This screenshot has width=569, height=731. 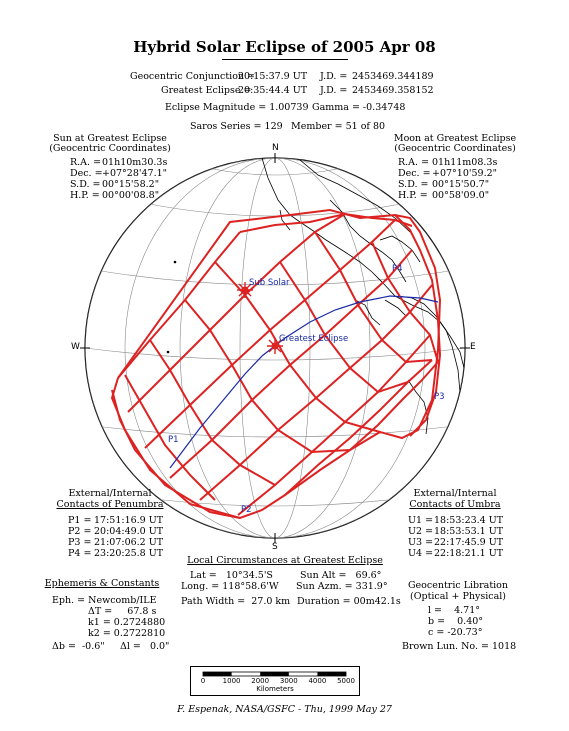 I want to click on sub-solar-label: Sub Solar, so click(x=269, y=283).